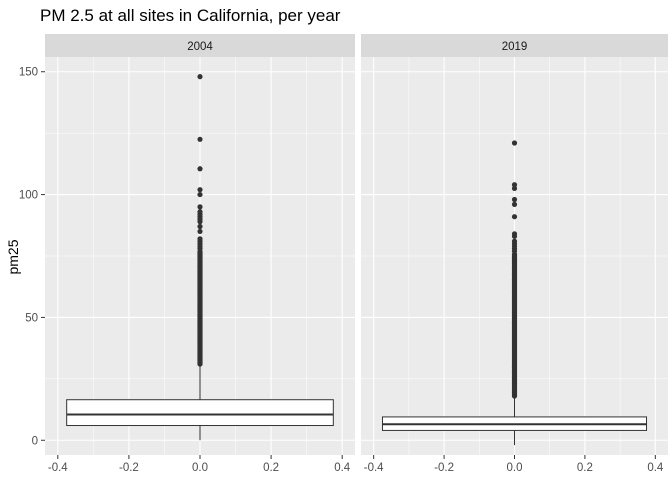 The height and width of the screenshot is (480, 672). Describe the element at coordinates (35, 441) in the screenshot. I see `y-tick-label: 0` at that location.